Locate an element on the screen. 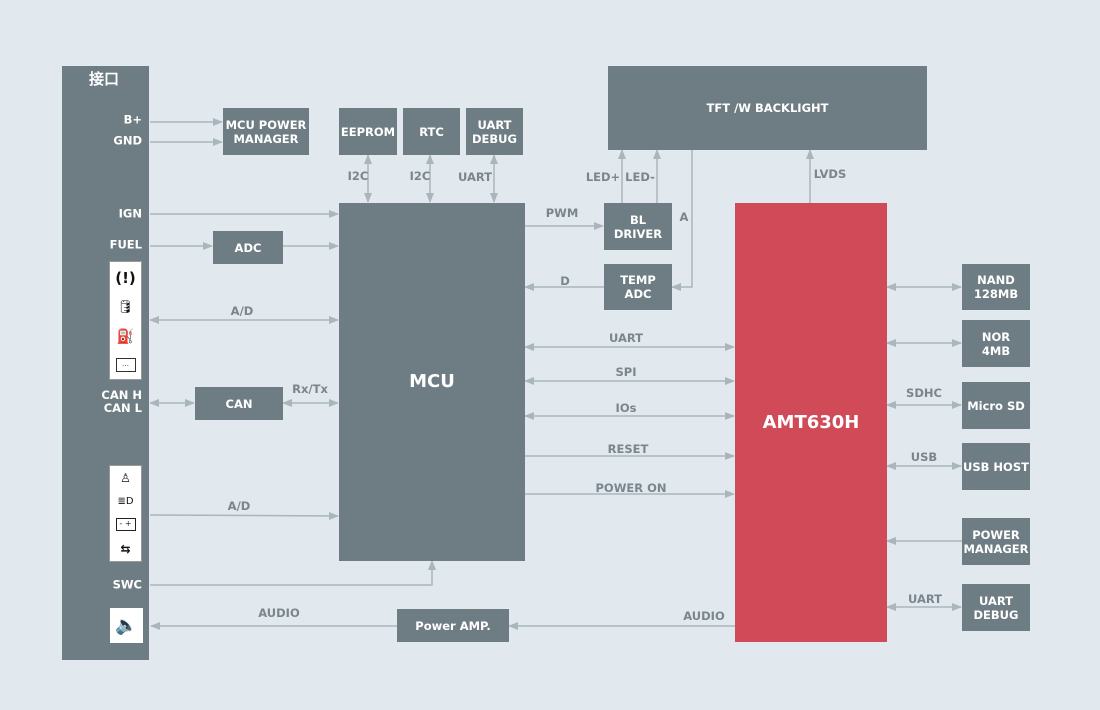 The height and width of the screenshot is (710, 1100). amt630h-block: AMT630H is located at coordinates (811, 422).